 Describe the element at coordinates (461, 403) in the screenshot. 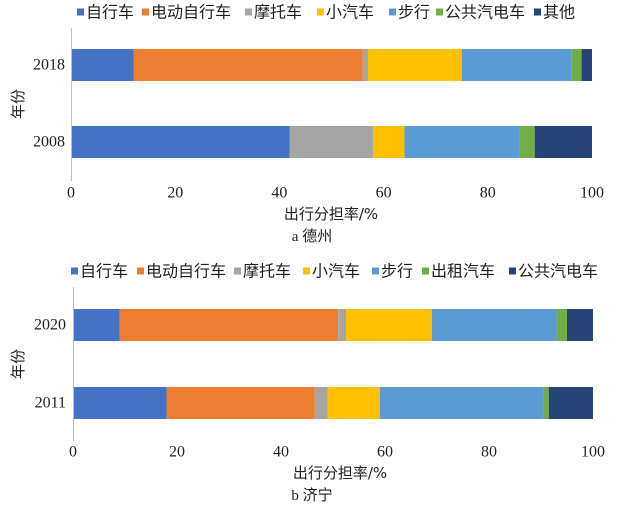

I see `bar-segment-2011-walking` at that location.